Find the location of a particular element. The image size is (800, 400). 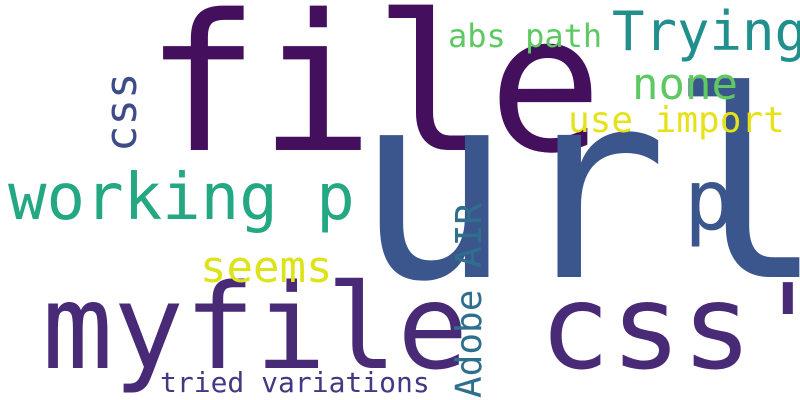

word-none: none is located at coordinates (685, 84).